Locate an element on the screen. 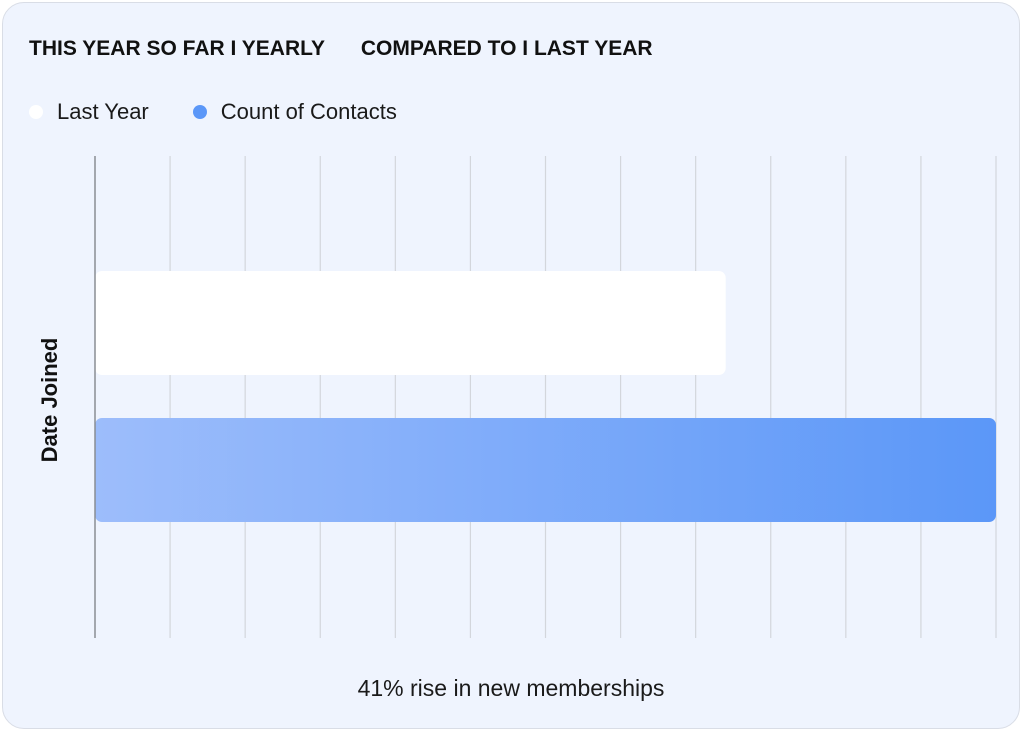 This screenshot has width=1024, height=733. legend-label-count-of-contacts: Count of Contacts is located at coordinates (308, 111).